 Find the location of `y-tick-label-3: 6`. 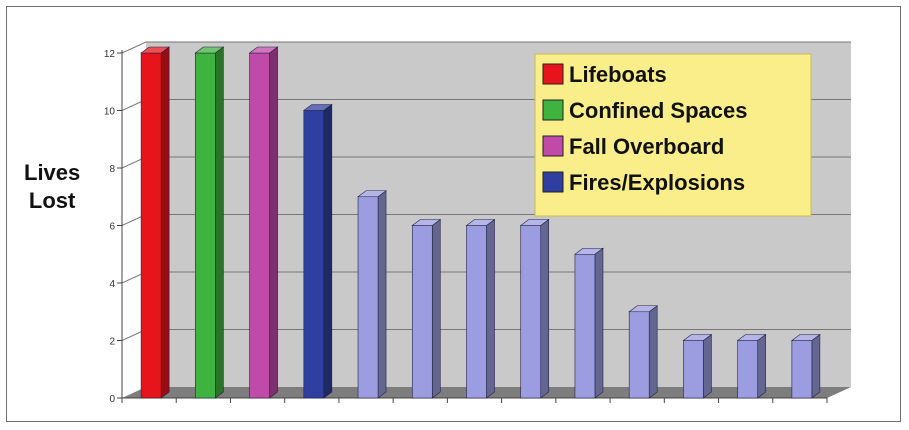

y-tick-label-3: 6 is located at coordinates (112, 227).